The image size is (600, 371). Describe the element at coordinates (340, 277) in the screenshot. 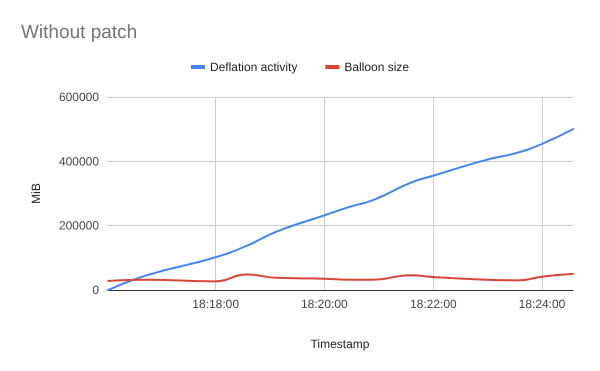

I see `line-series` at that location.